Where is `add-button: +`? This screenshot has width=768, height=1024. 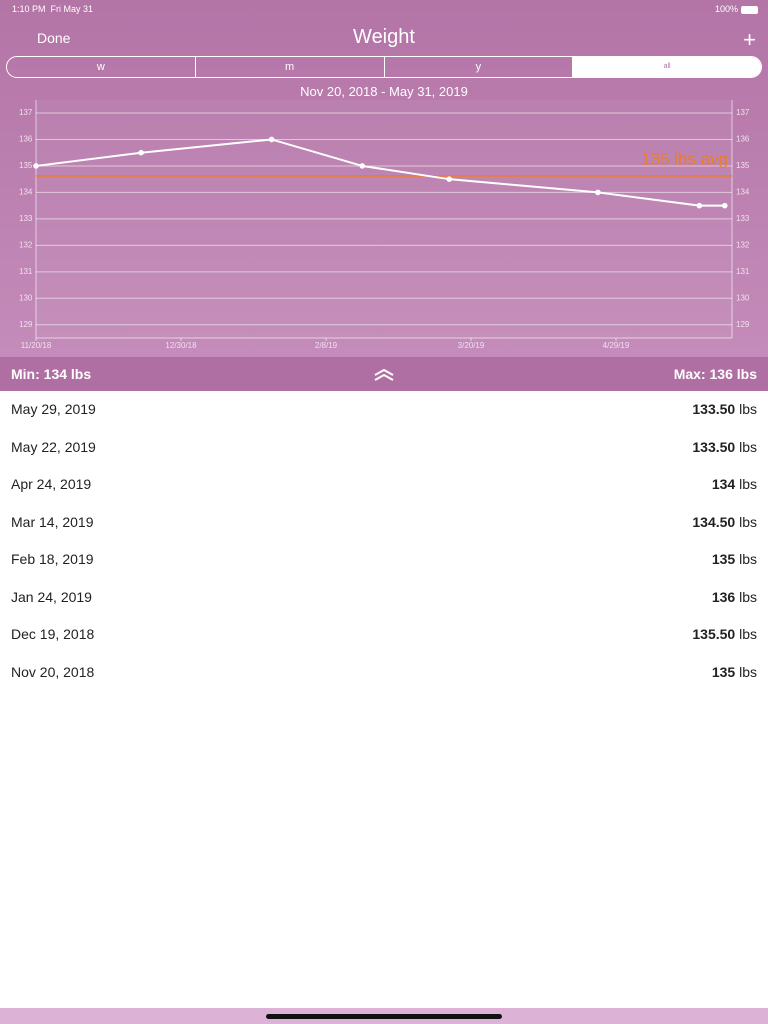 add-button: + is located at coordinates (749, 39).